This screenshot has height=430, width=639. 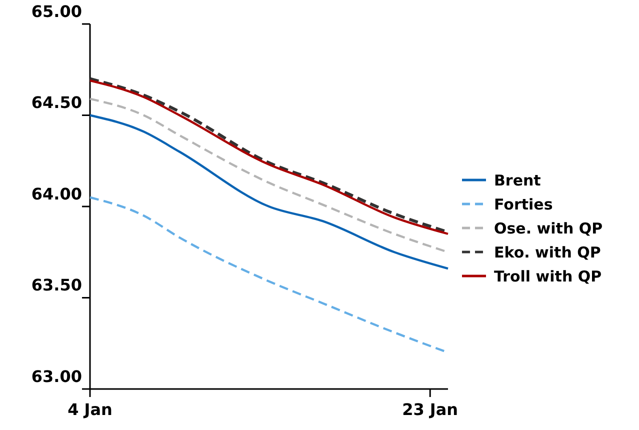 I want to click on legend-label: Forties, so click(x=523, y=204).